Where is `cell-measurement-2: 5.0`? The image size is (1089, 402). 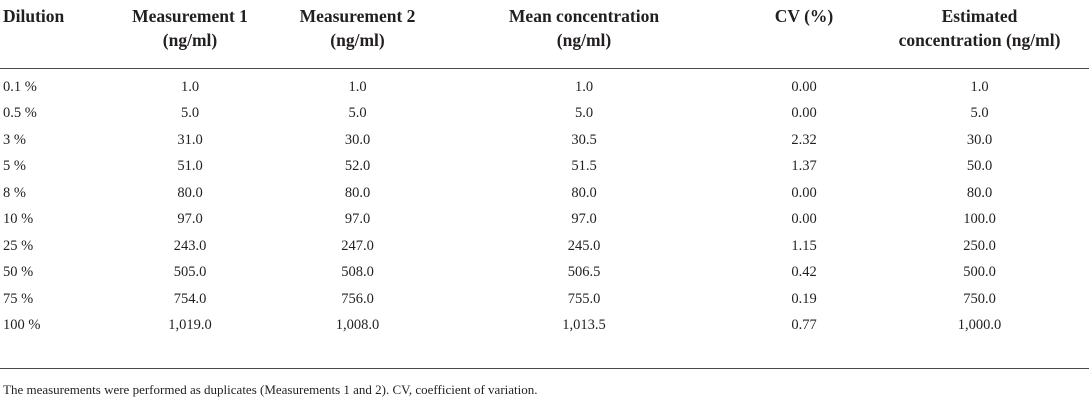
cell-measurement-2: 5.0 is located at coordinates (357, 113).